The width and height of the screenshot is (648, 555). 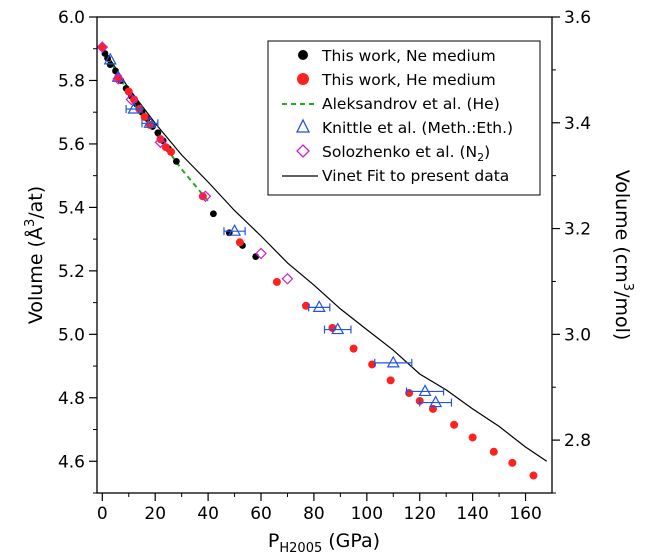 I want to click on x-tick-label: 120, so click(x=420, y=514).